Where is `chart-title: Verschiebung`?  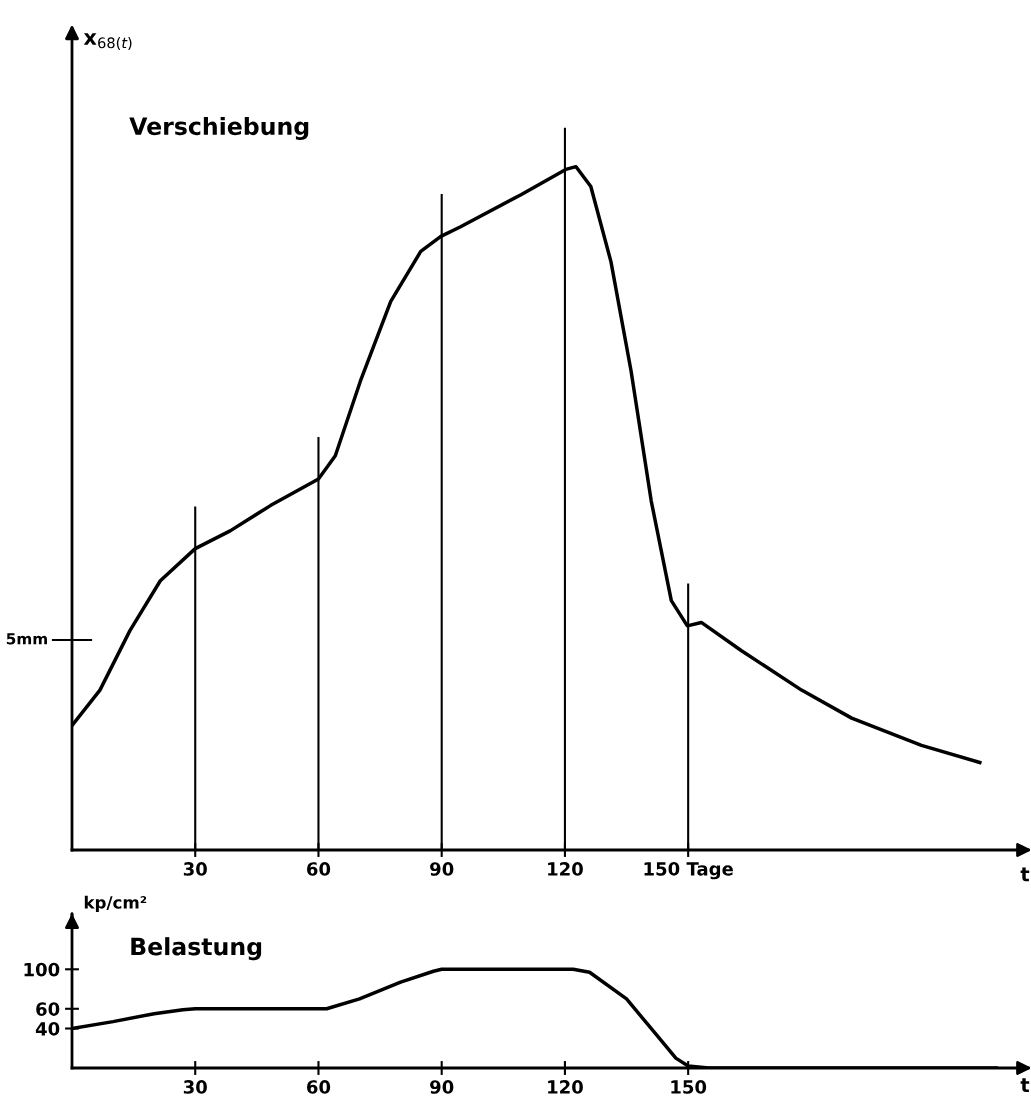 chart-title: Verschiebung is located at coordinates (219, 128).